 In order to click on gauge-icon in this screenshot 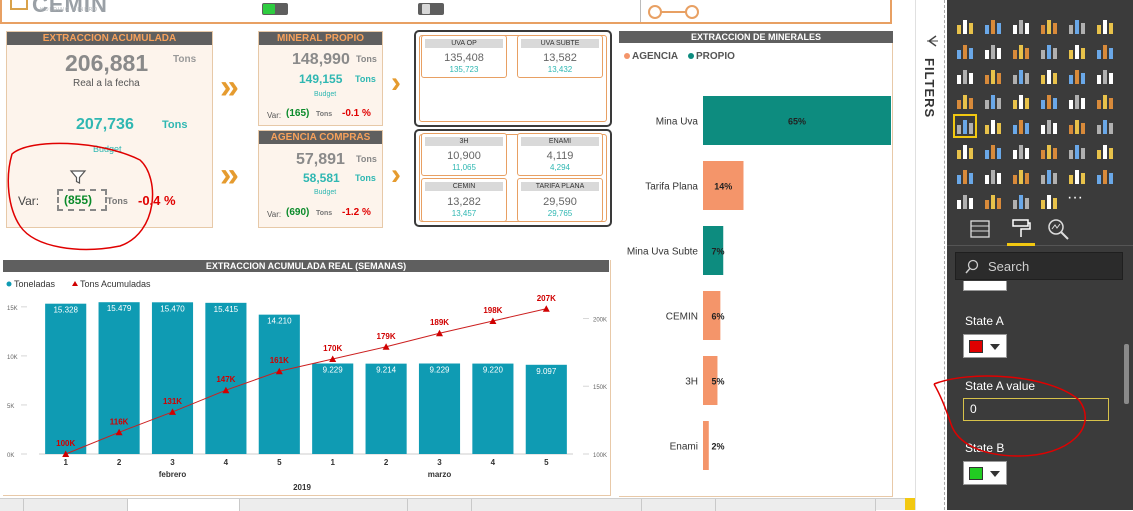, I will do `click(1049, 101)`.